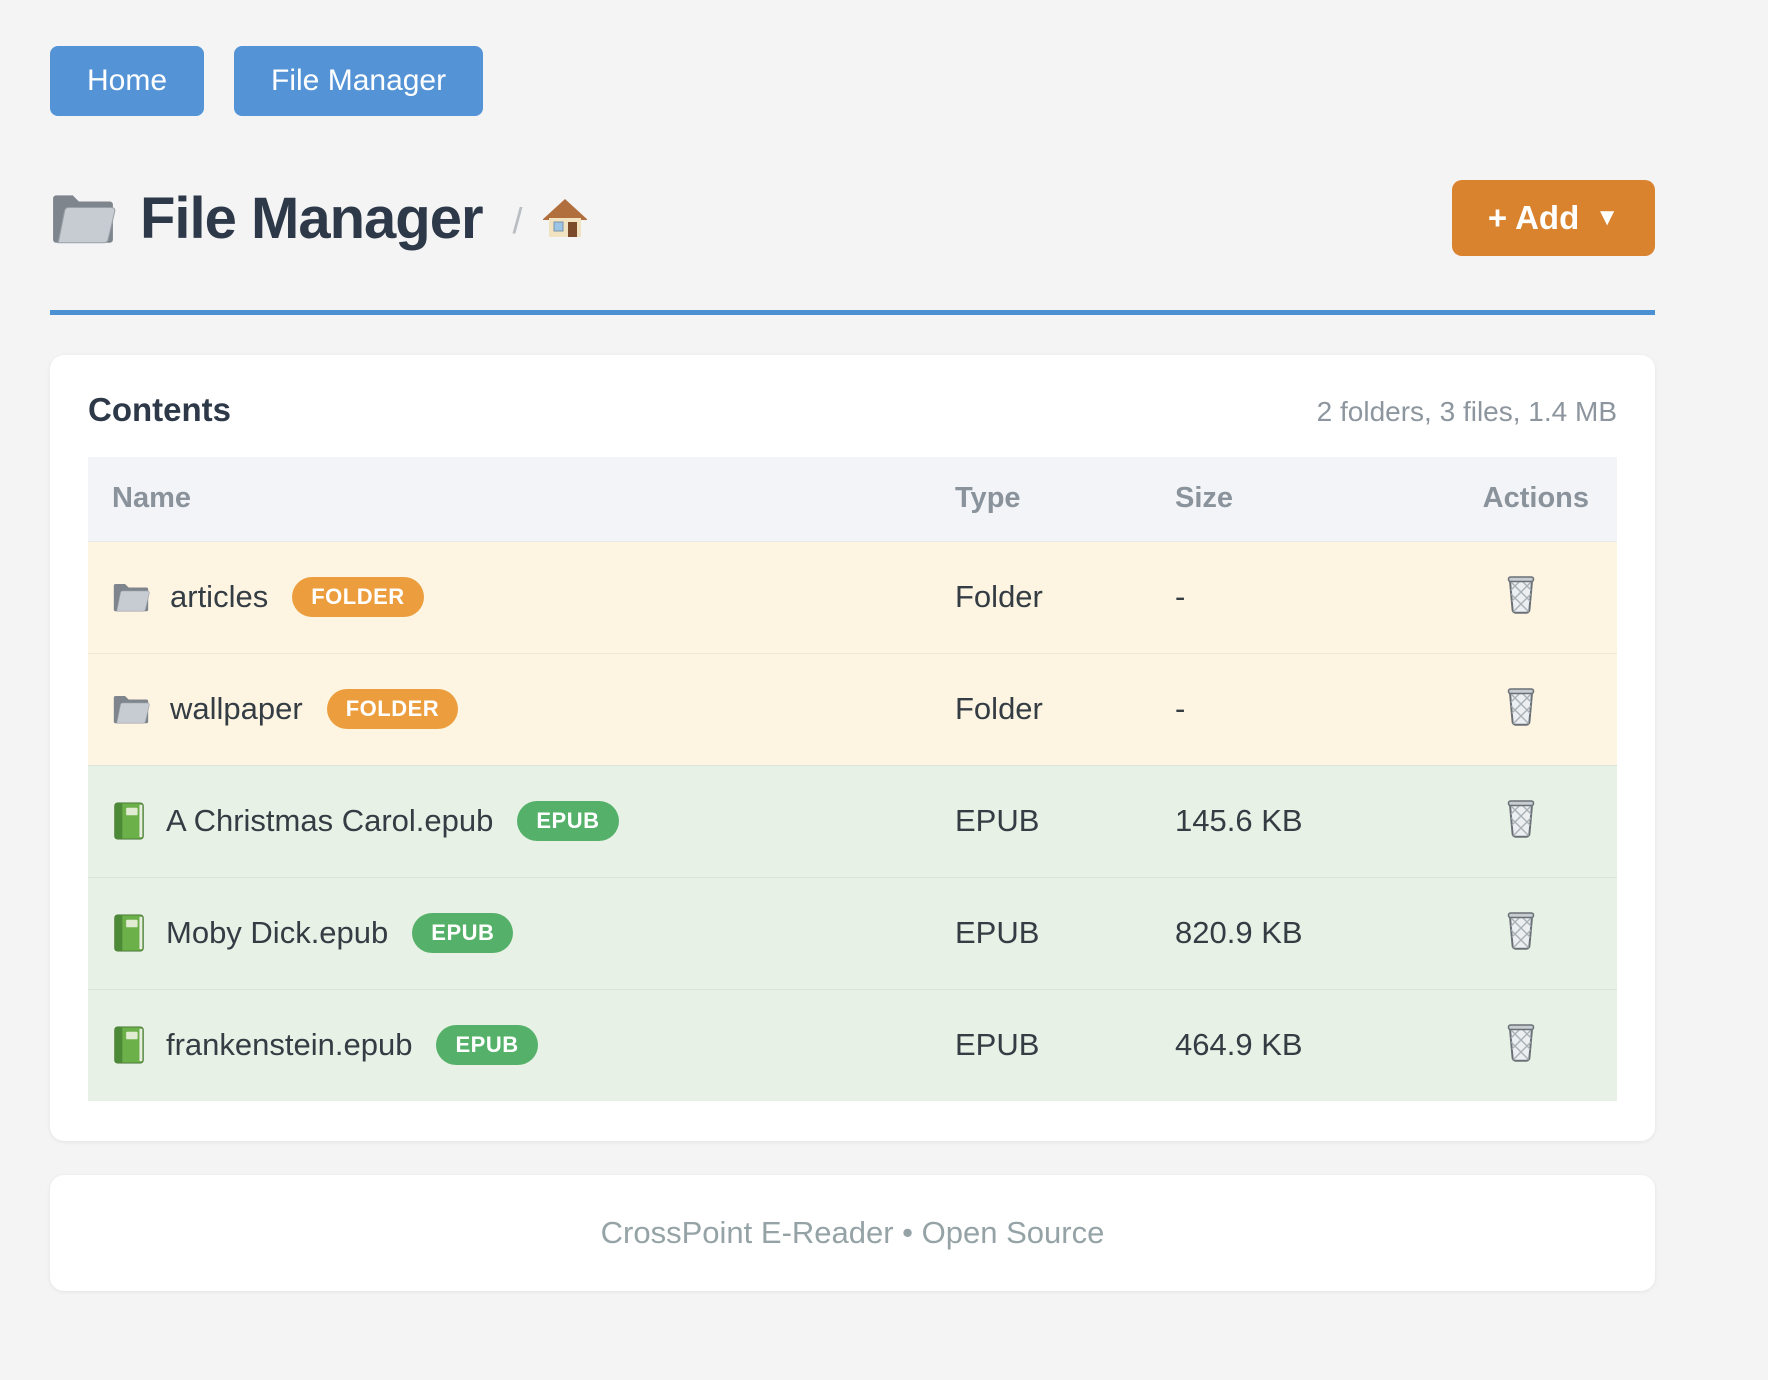 The width and height of the screenshot is (1768, 1380). I want to click on header-divider, so click(852, 312).